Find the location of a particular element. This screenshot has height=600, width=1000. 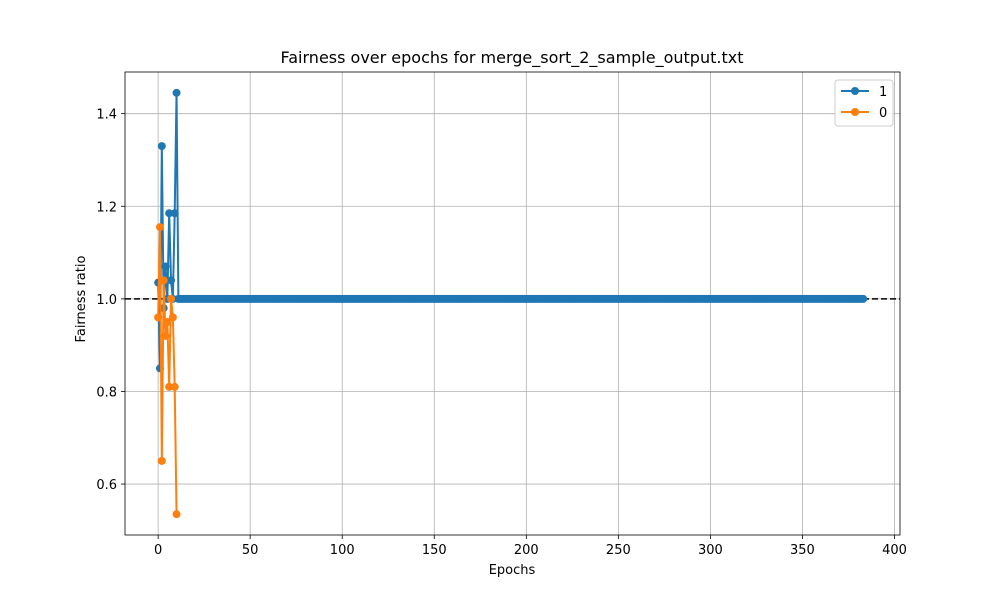

legend-label: 0 is located at coordinates (883, 113).